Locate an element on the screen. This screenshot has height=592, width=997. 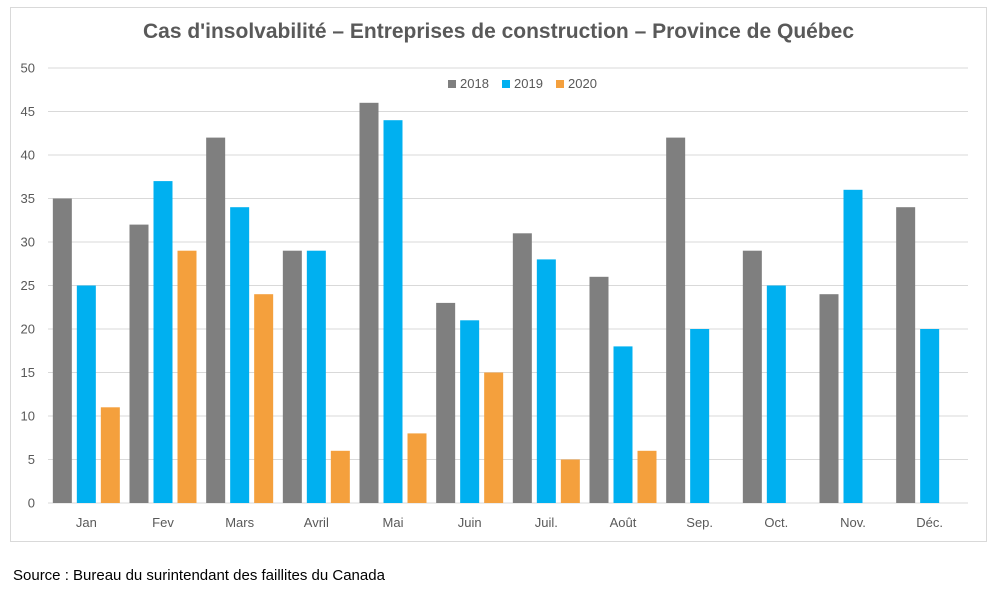
x-tick-label: Jan is located at coordinates (86, 522).